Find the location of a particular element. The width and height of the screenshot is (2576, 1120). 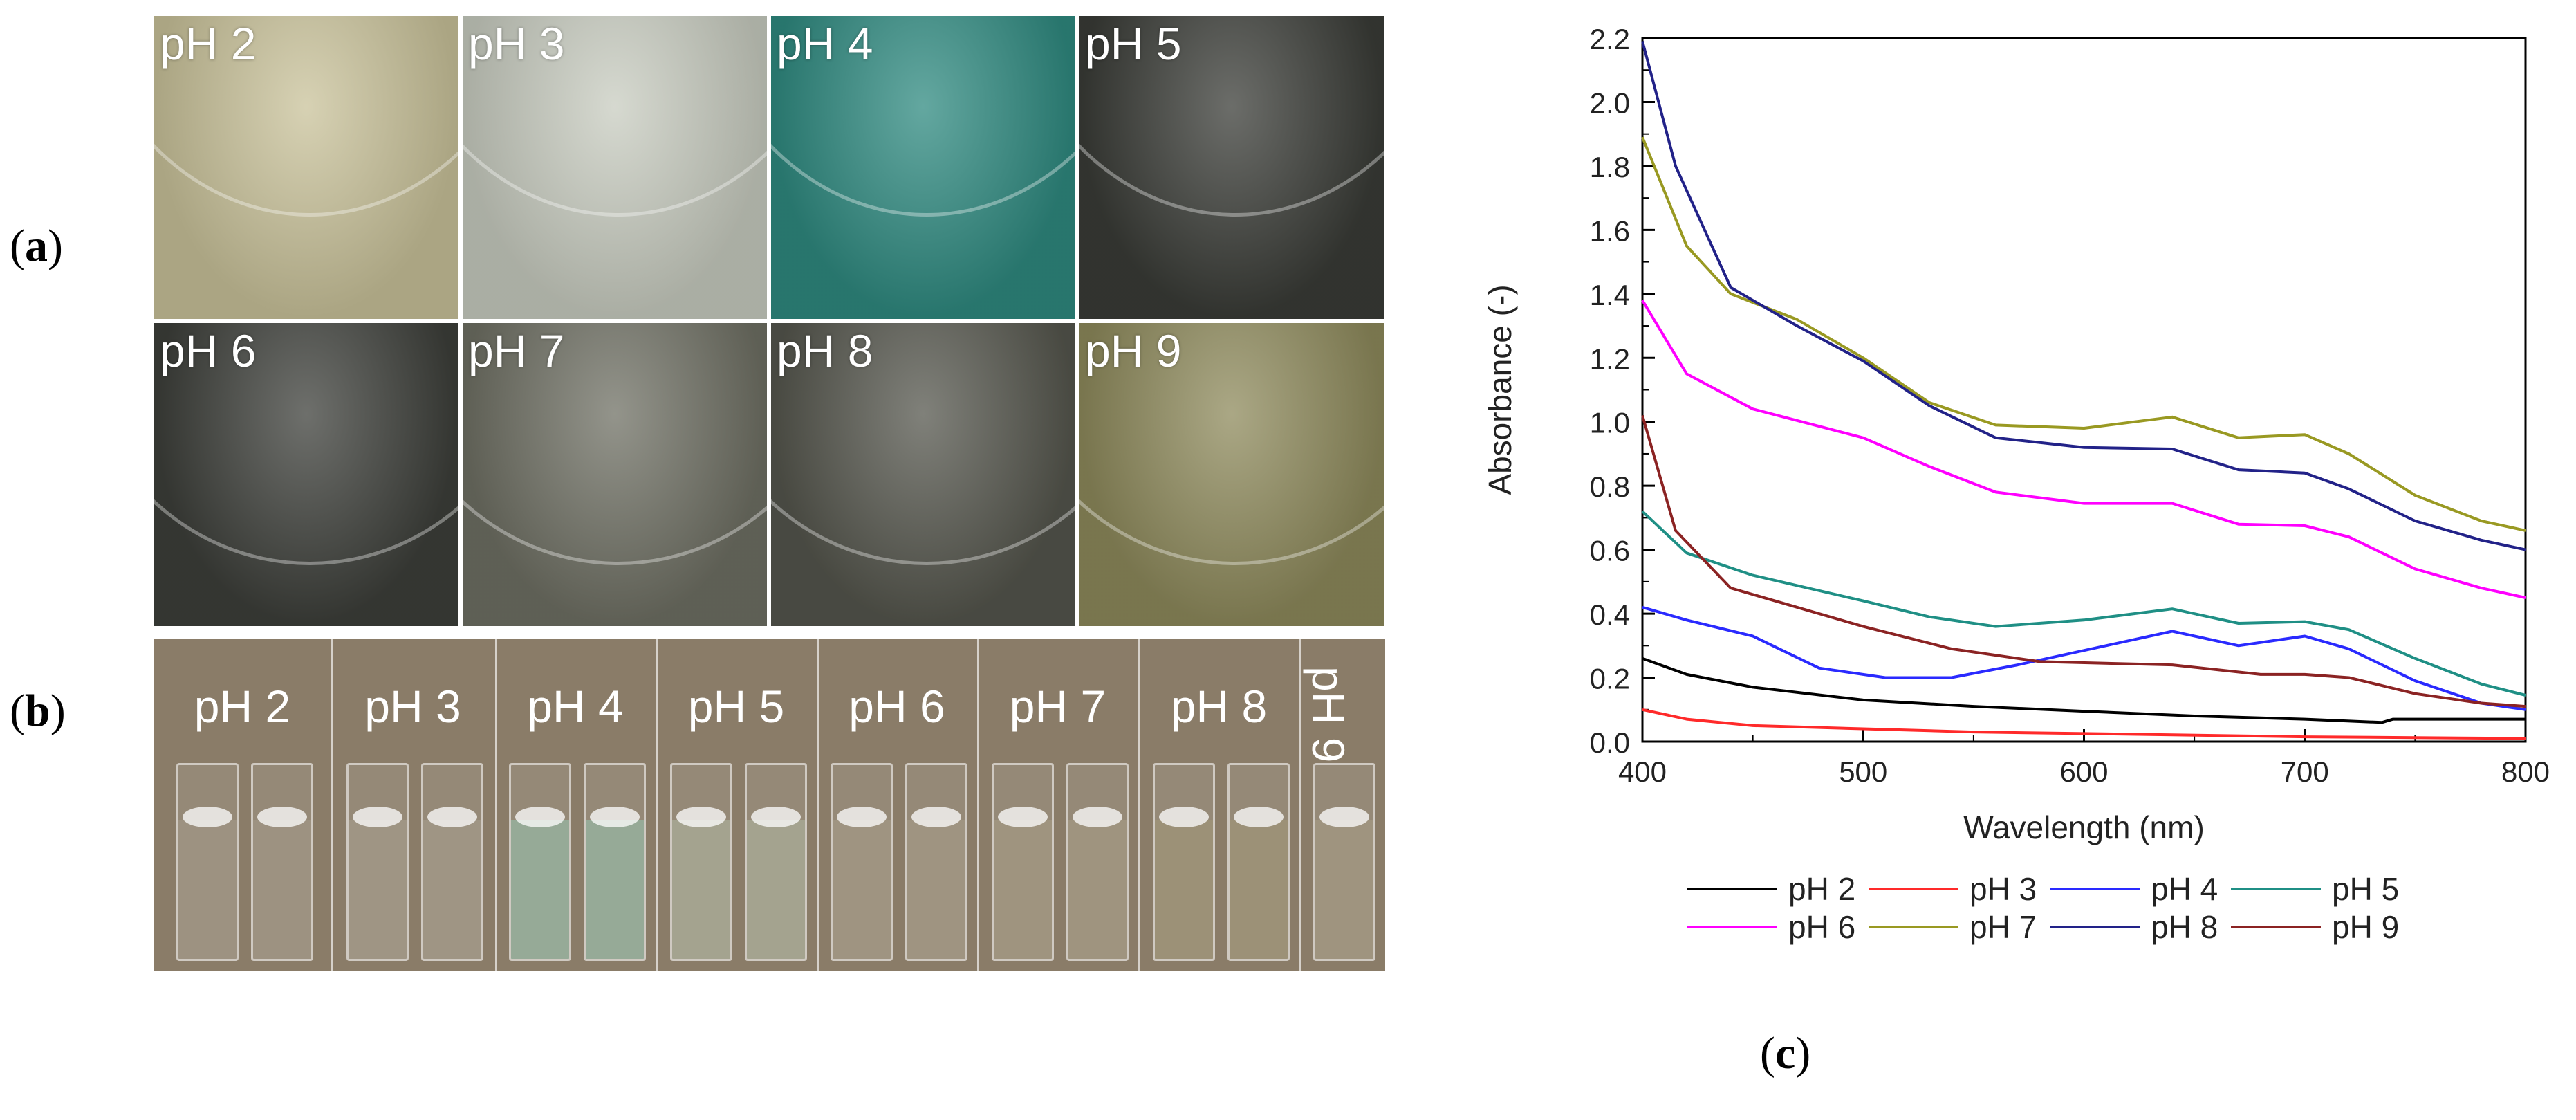

y-tick-label: 1.4 is located at coordinates (1610, 295).